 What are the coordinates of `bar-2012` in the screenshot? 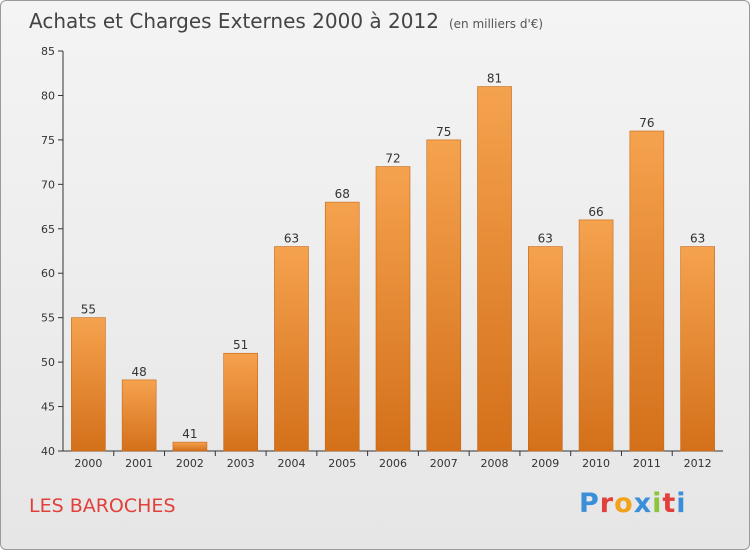 It's located at (697, 349).